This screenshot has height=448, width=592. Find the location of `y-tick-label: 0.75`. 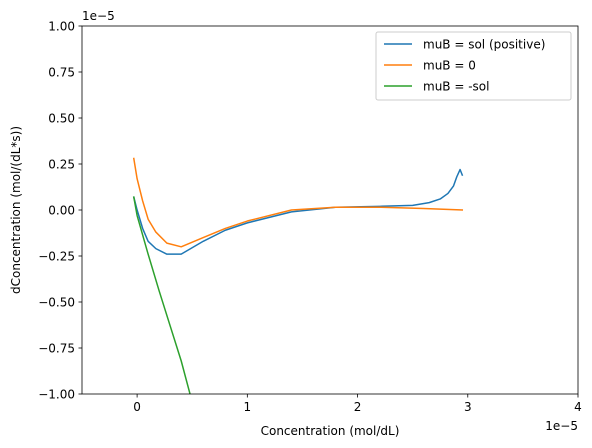

y-tick-label: 0.75 is located at coordinates (61, 72).